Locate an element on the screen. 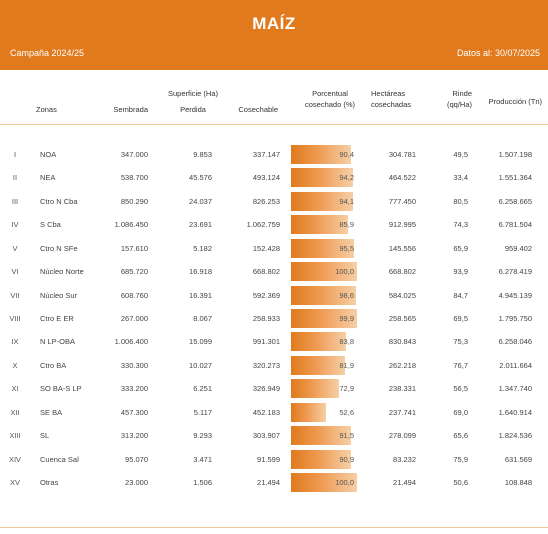 The width and height of the screenshot is (548, 534). pct-label: 90,9 is located at coordinates (346, 459).